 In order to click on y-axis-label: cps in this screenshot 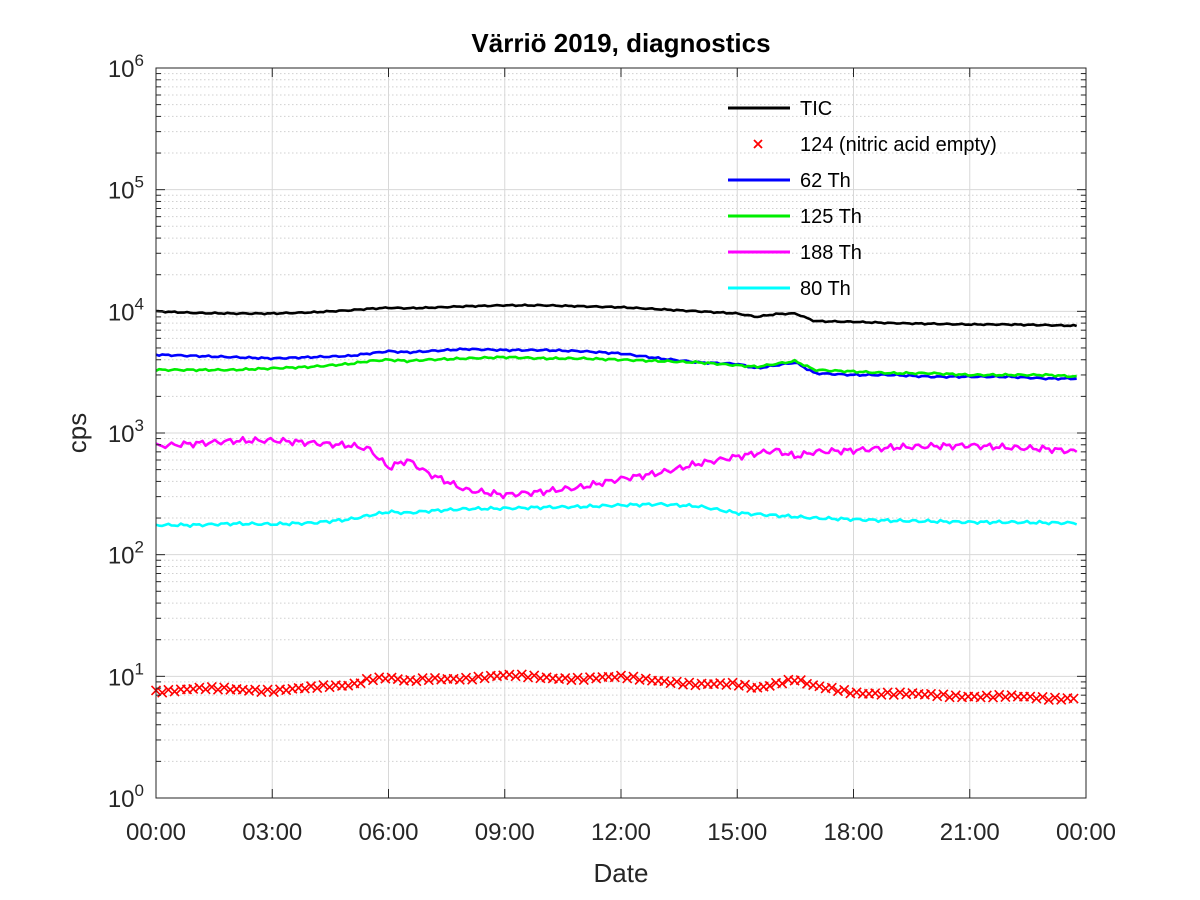, I will do `click(77, 433)`.